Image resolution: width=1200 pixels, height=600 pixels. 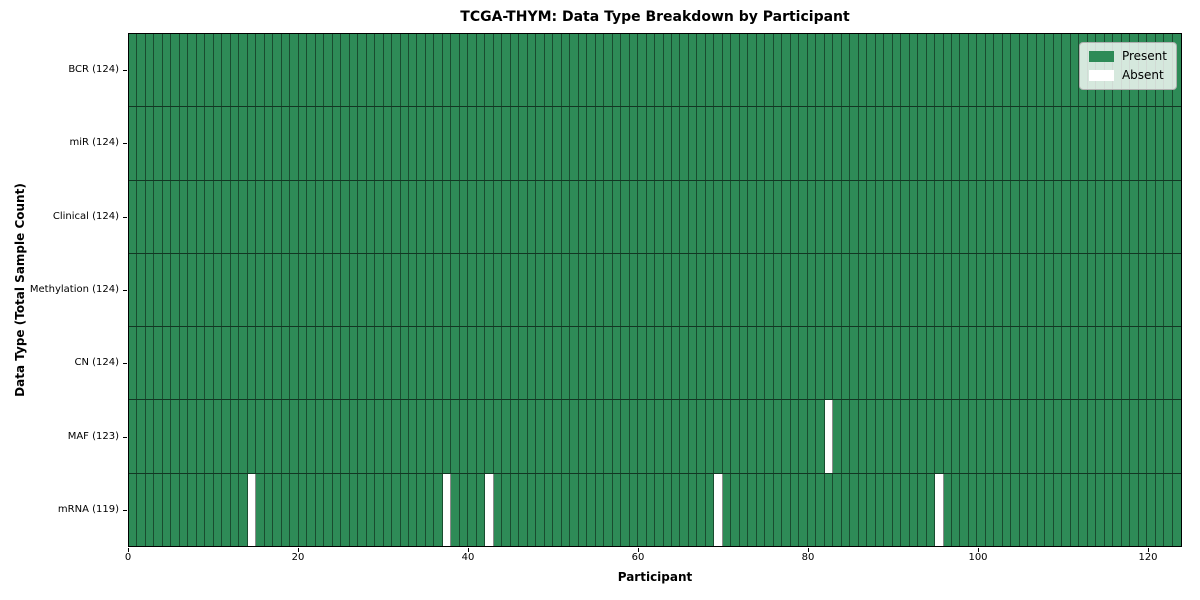 I want to click on legend-swatch-icon, so click(x=1101, y=75).